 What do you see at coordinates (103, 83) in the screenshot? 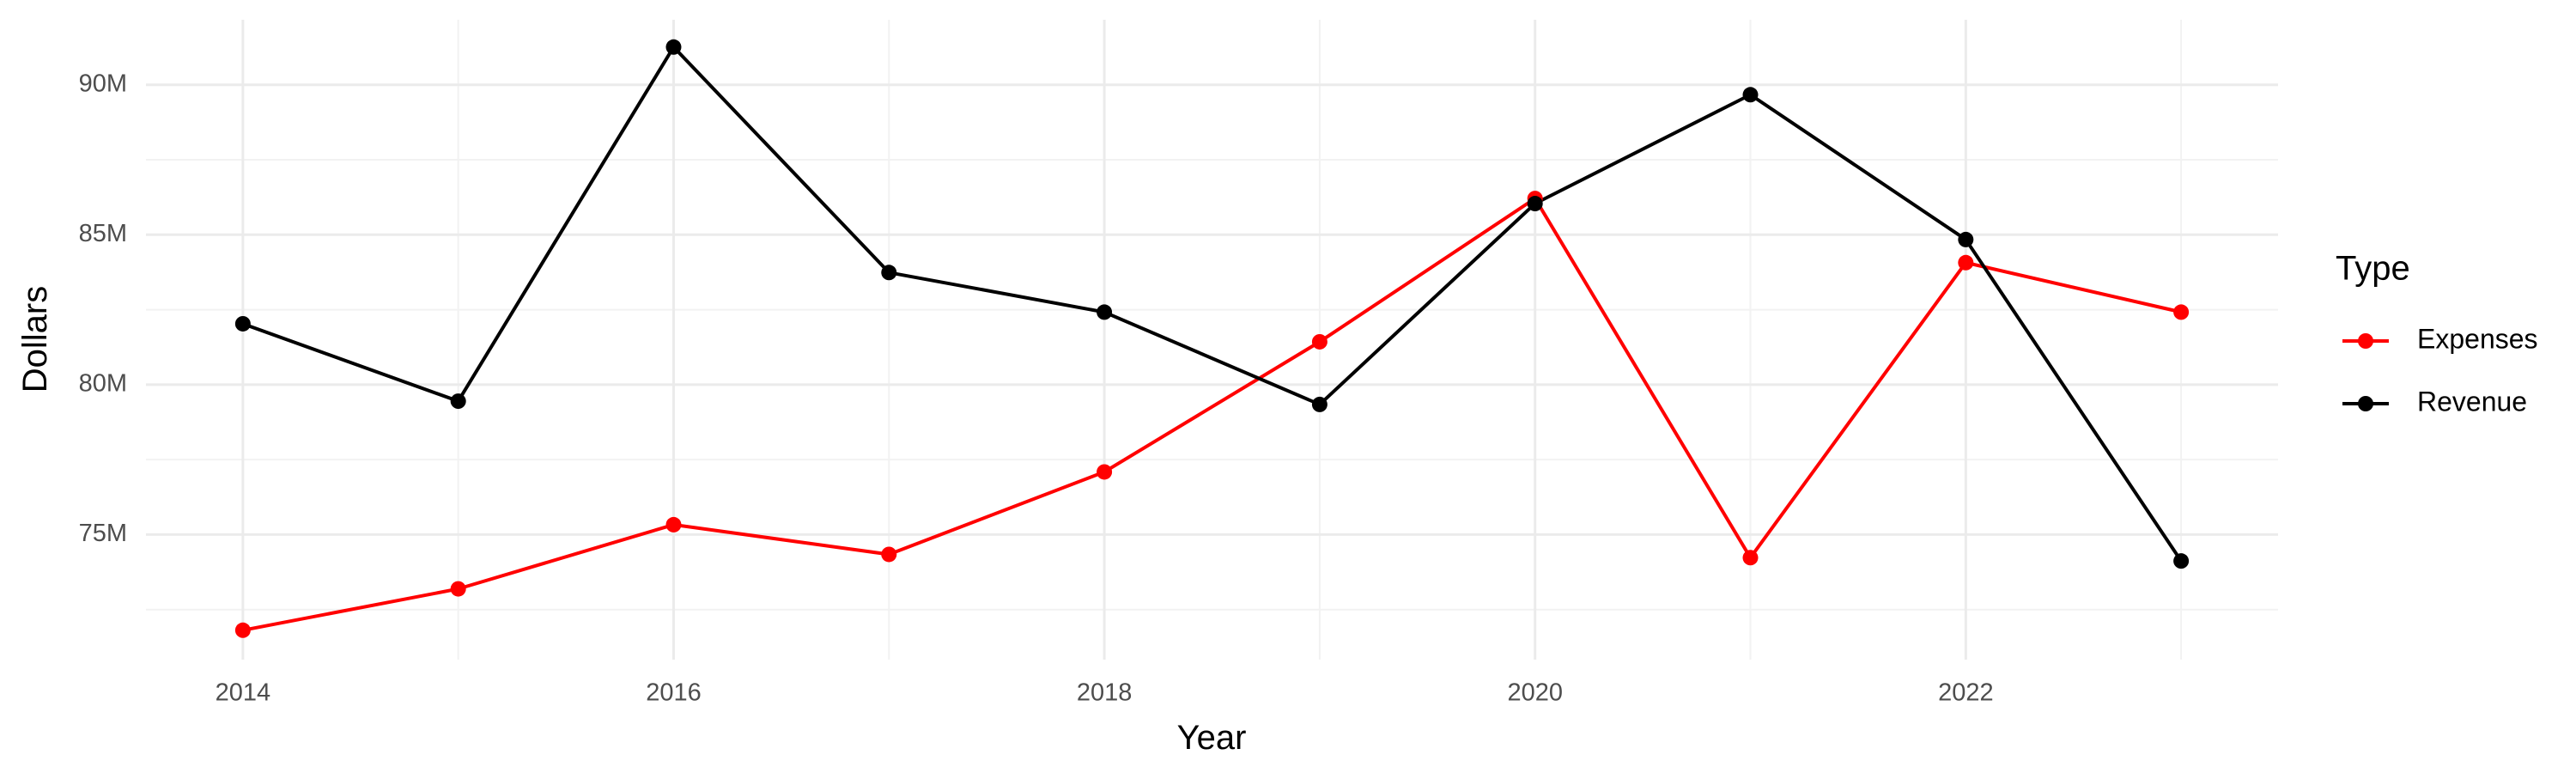
I see `y-tick-label: 90M` at bounding box center [103, 83].